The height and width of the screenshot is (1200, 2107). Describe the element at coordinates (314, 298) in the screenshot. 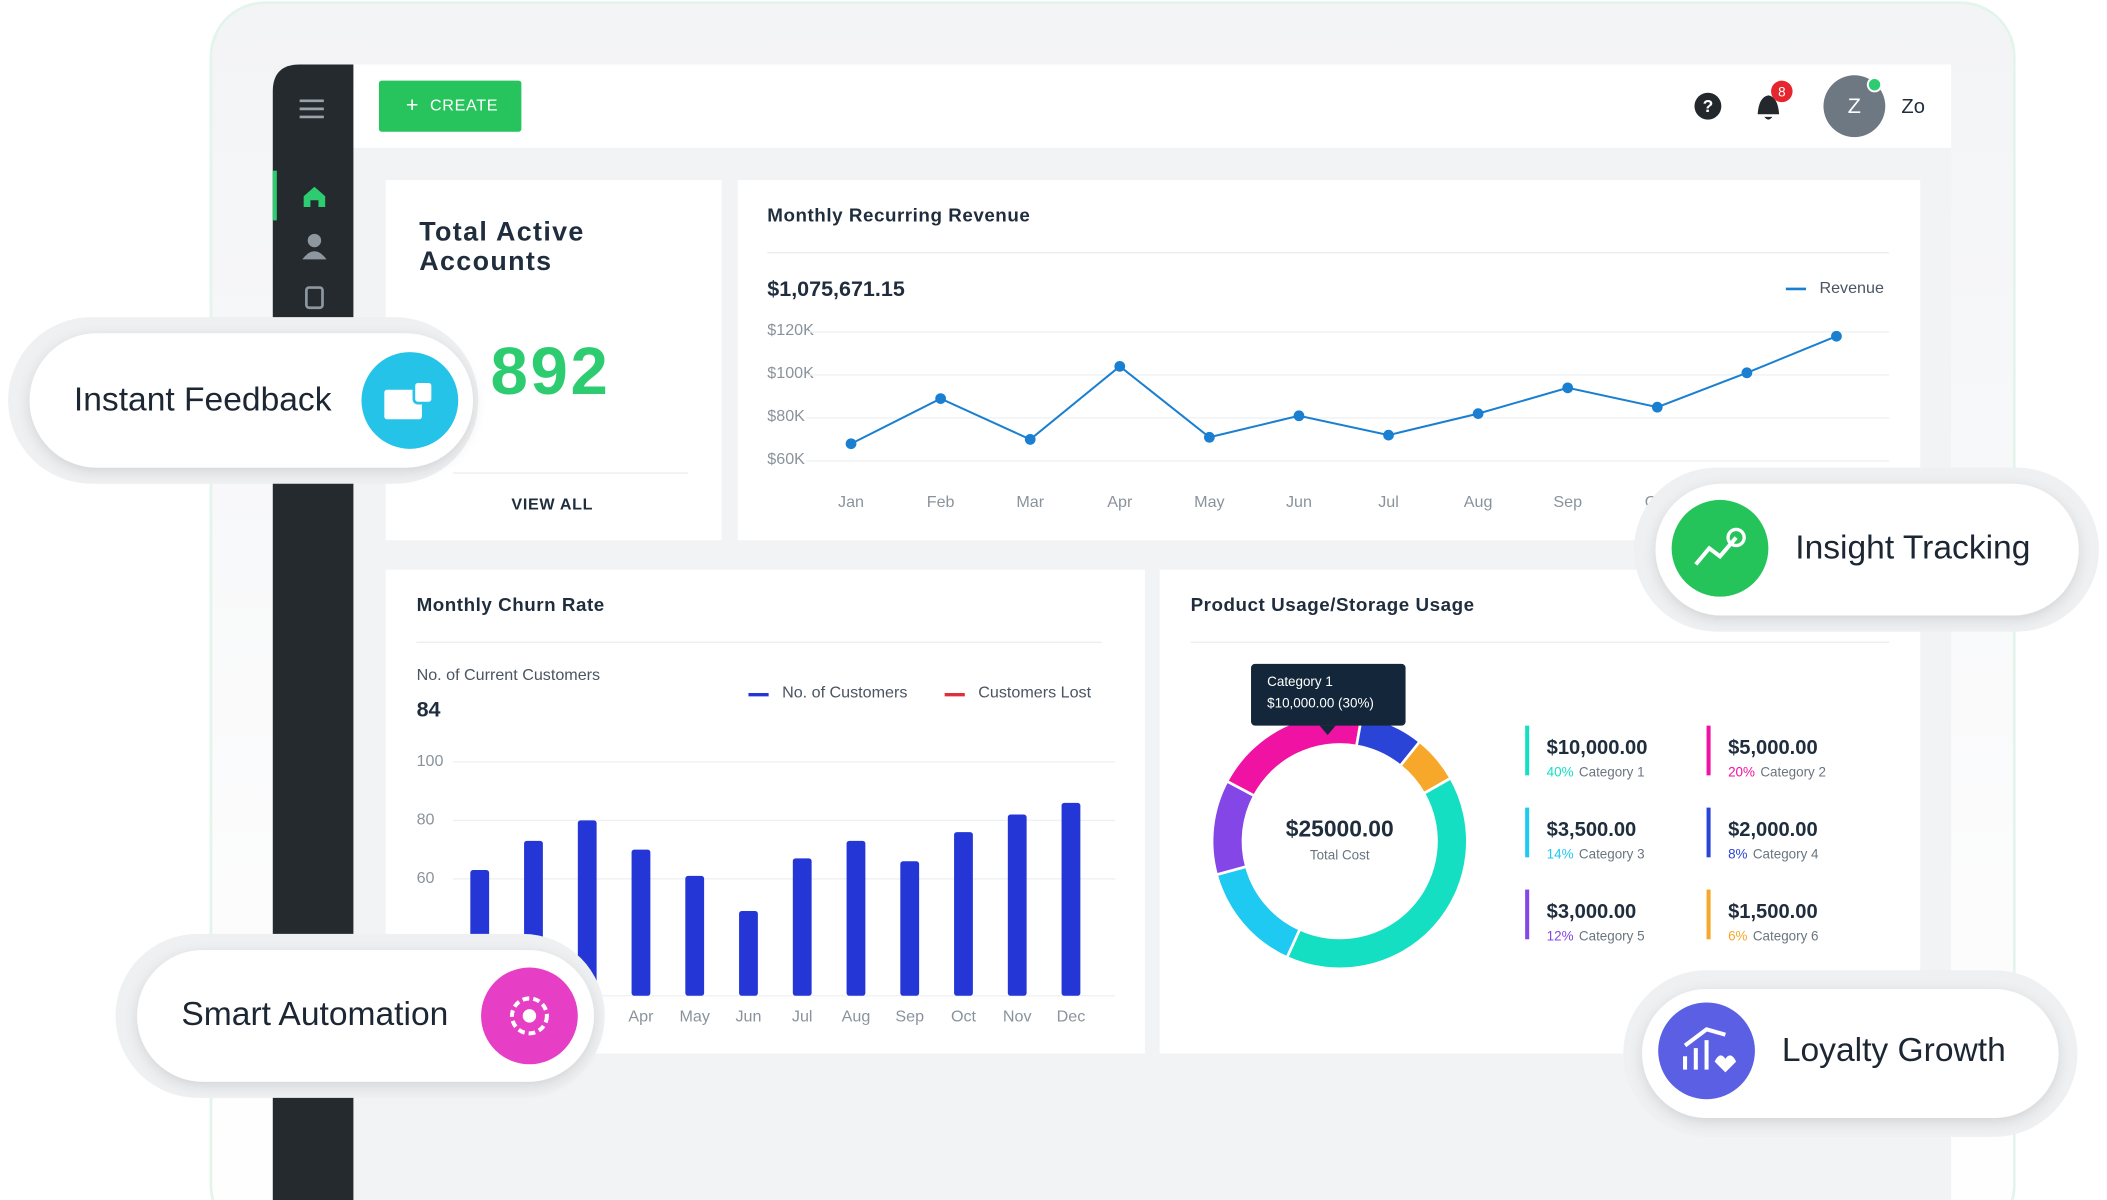

I see `docs-icon` at that location.